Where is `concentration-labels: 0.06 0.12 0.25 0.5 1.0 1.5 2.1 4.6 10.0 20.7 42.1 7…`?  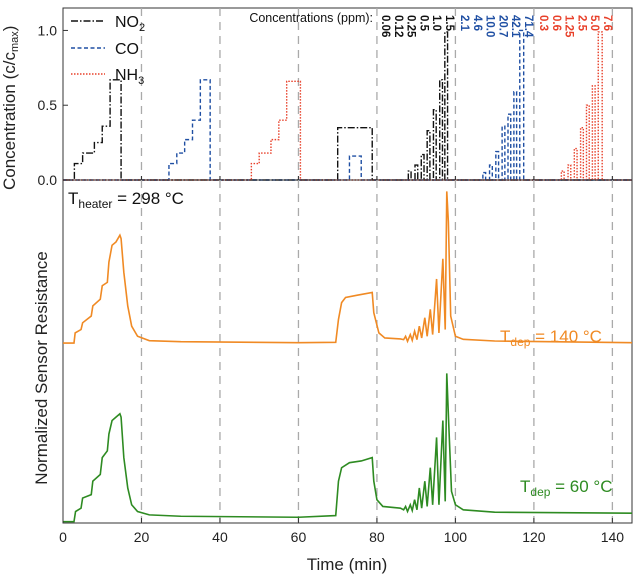
concentration-labels: 0.06 0.12 0.25 0.5 1.0 1.5 2.1 4.6 10.0 20.7 42.1 7… is located at coordinates (496, 26).